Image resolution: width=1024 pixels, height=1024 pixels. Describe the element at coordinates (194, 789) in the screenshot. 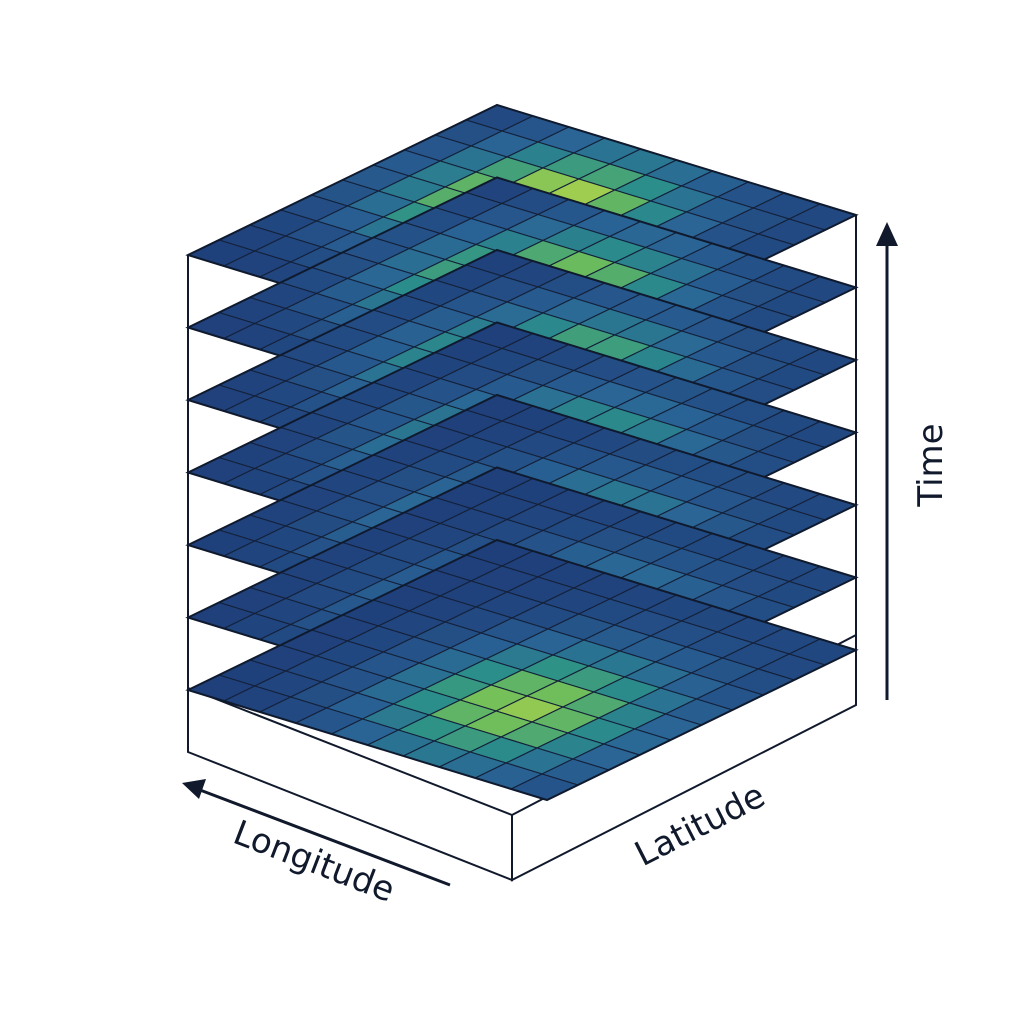

I see `longitude-axis-arrowhead` at that location.